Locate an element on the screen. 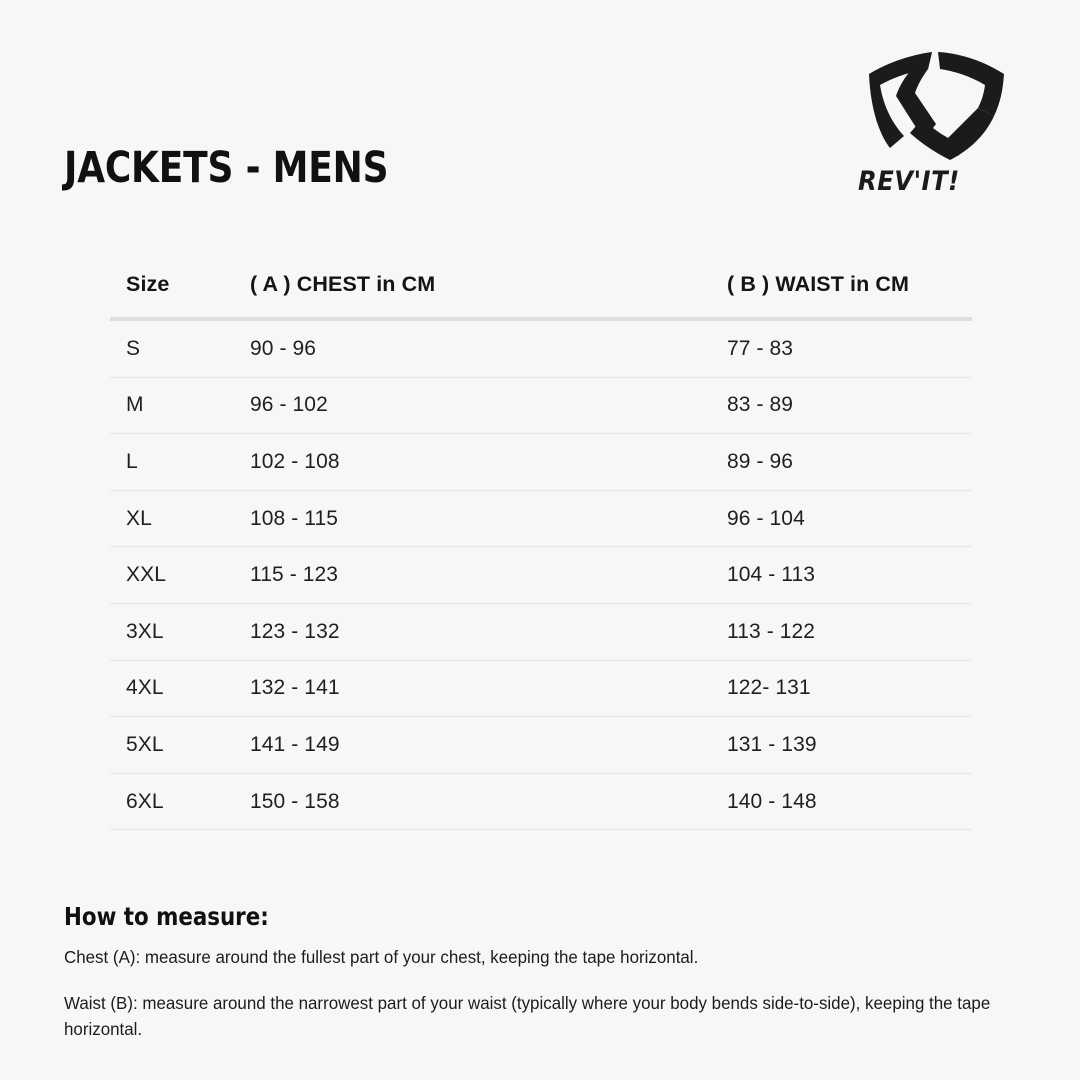 Image resolution: width=1080 pixels, height=1080 pixels. cell-size: XL is located at coordinates (139, 518).